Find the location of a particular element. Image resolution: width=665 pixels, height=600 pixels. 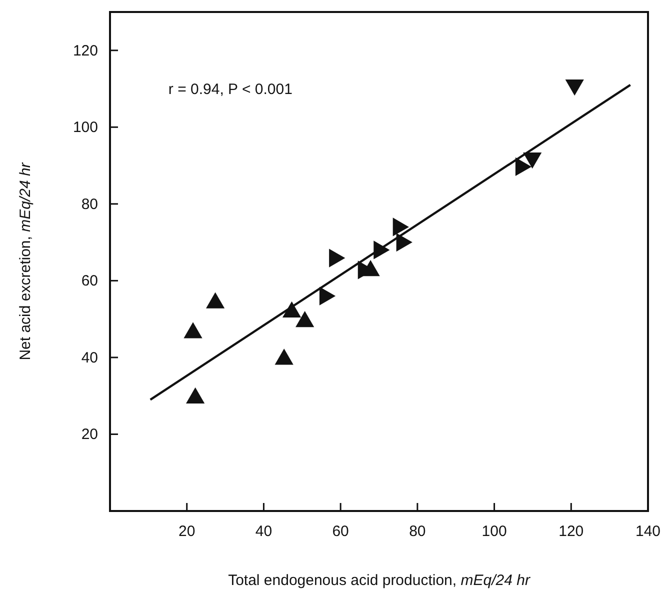

x-tick-label: 80 is located at coordinates (417, 531).